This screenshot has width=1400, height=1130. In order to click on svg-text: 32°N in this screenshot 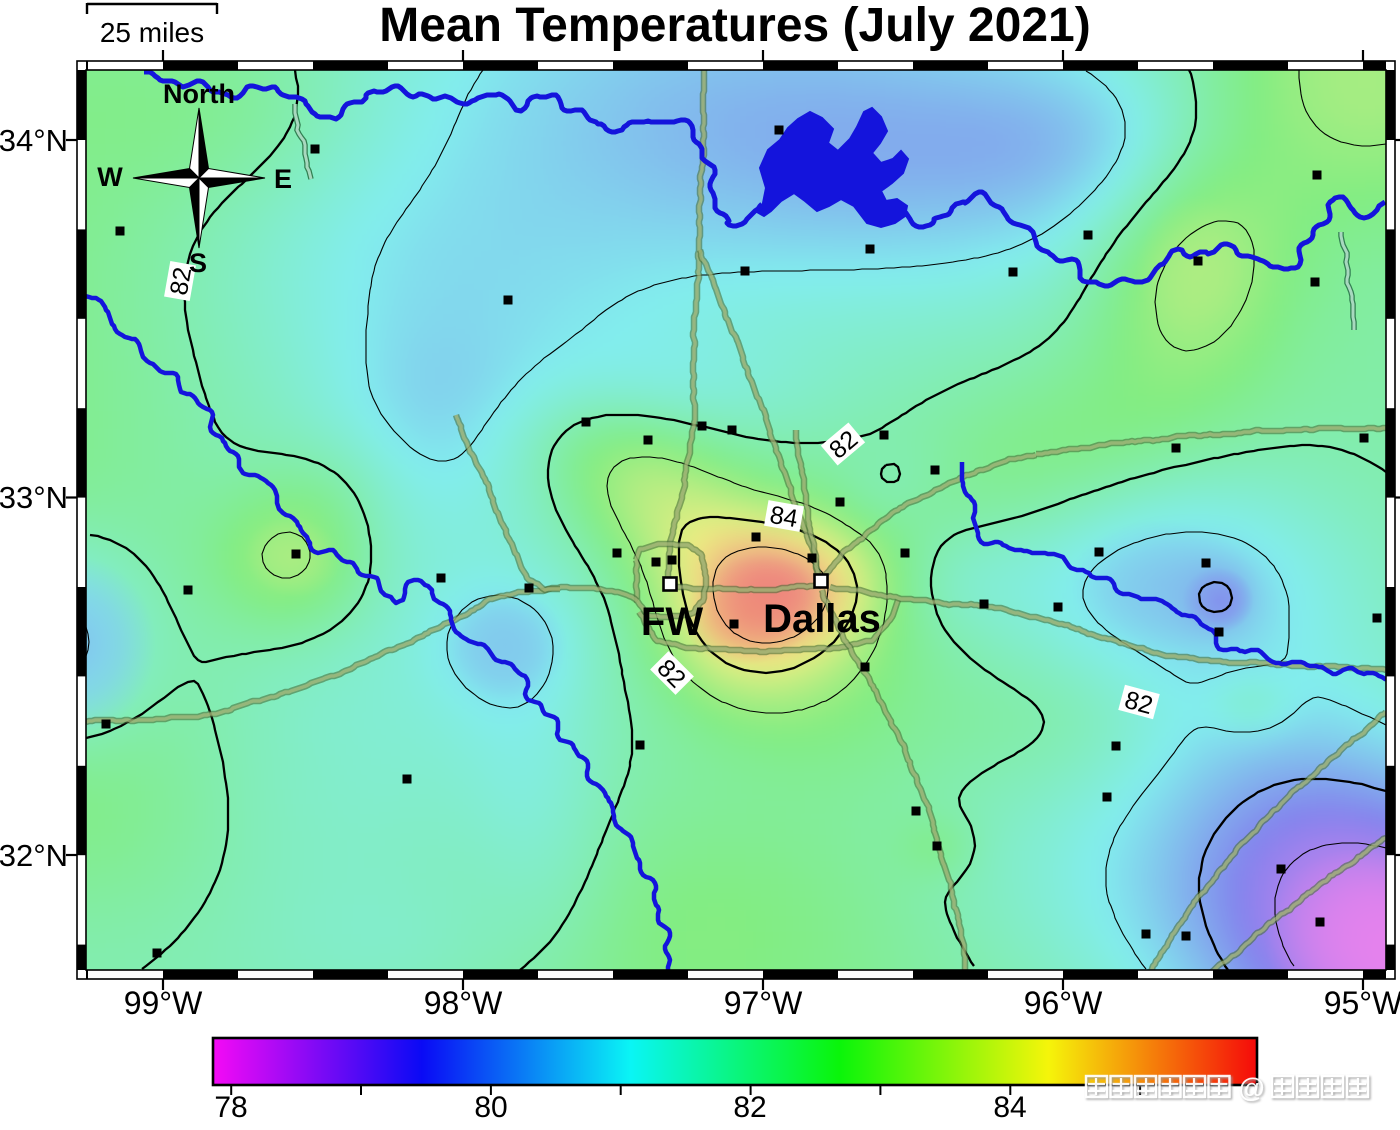, I will do `click(34, 855)`.